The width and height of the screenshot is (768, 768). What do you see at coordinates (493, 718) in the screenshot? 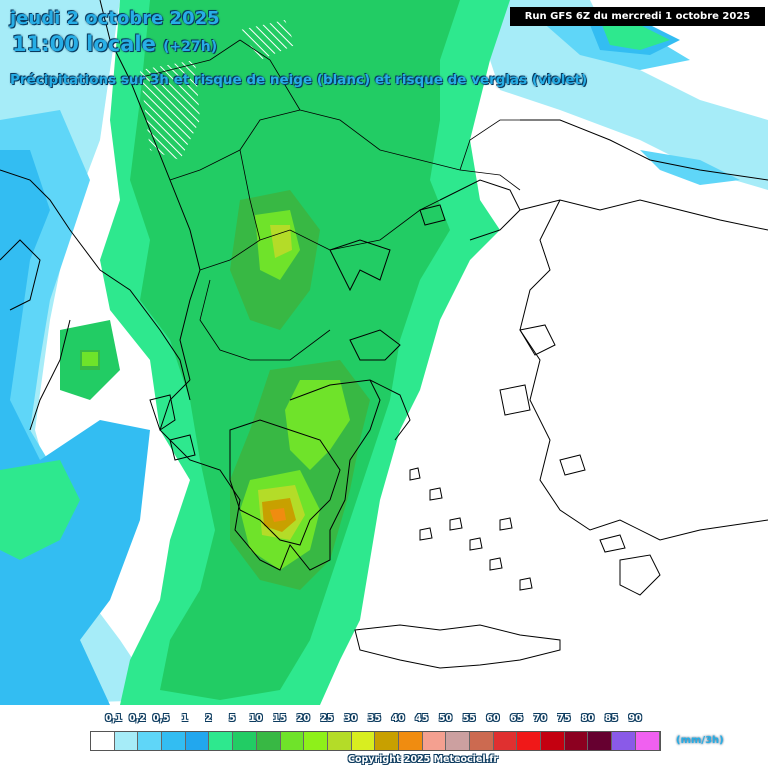
I see `legend-label: 60` at bounding box center [493, 718].